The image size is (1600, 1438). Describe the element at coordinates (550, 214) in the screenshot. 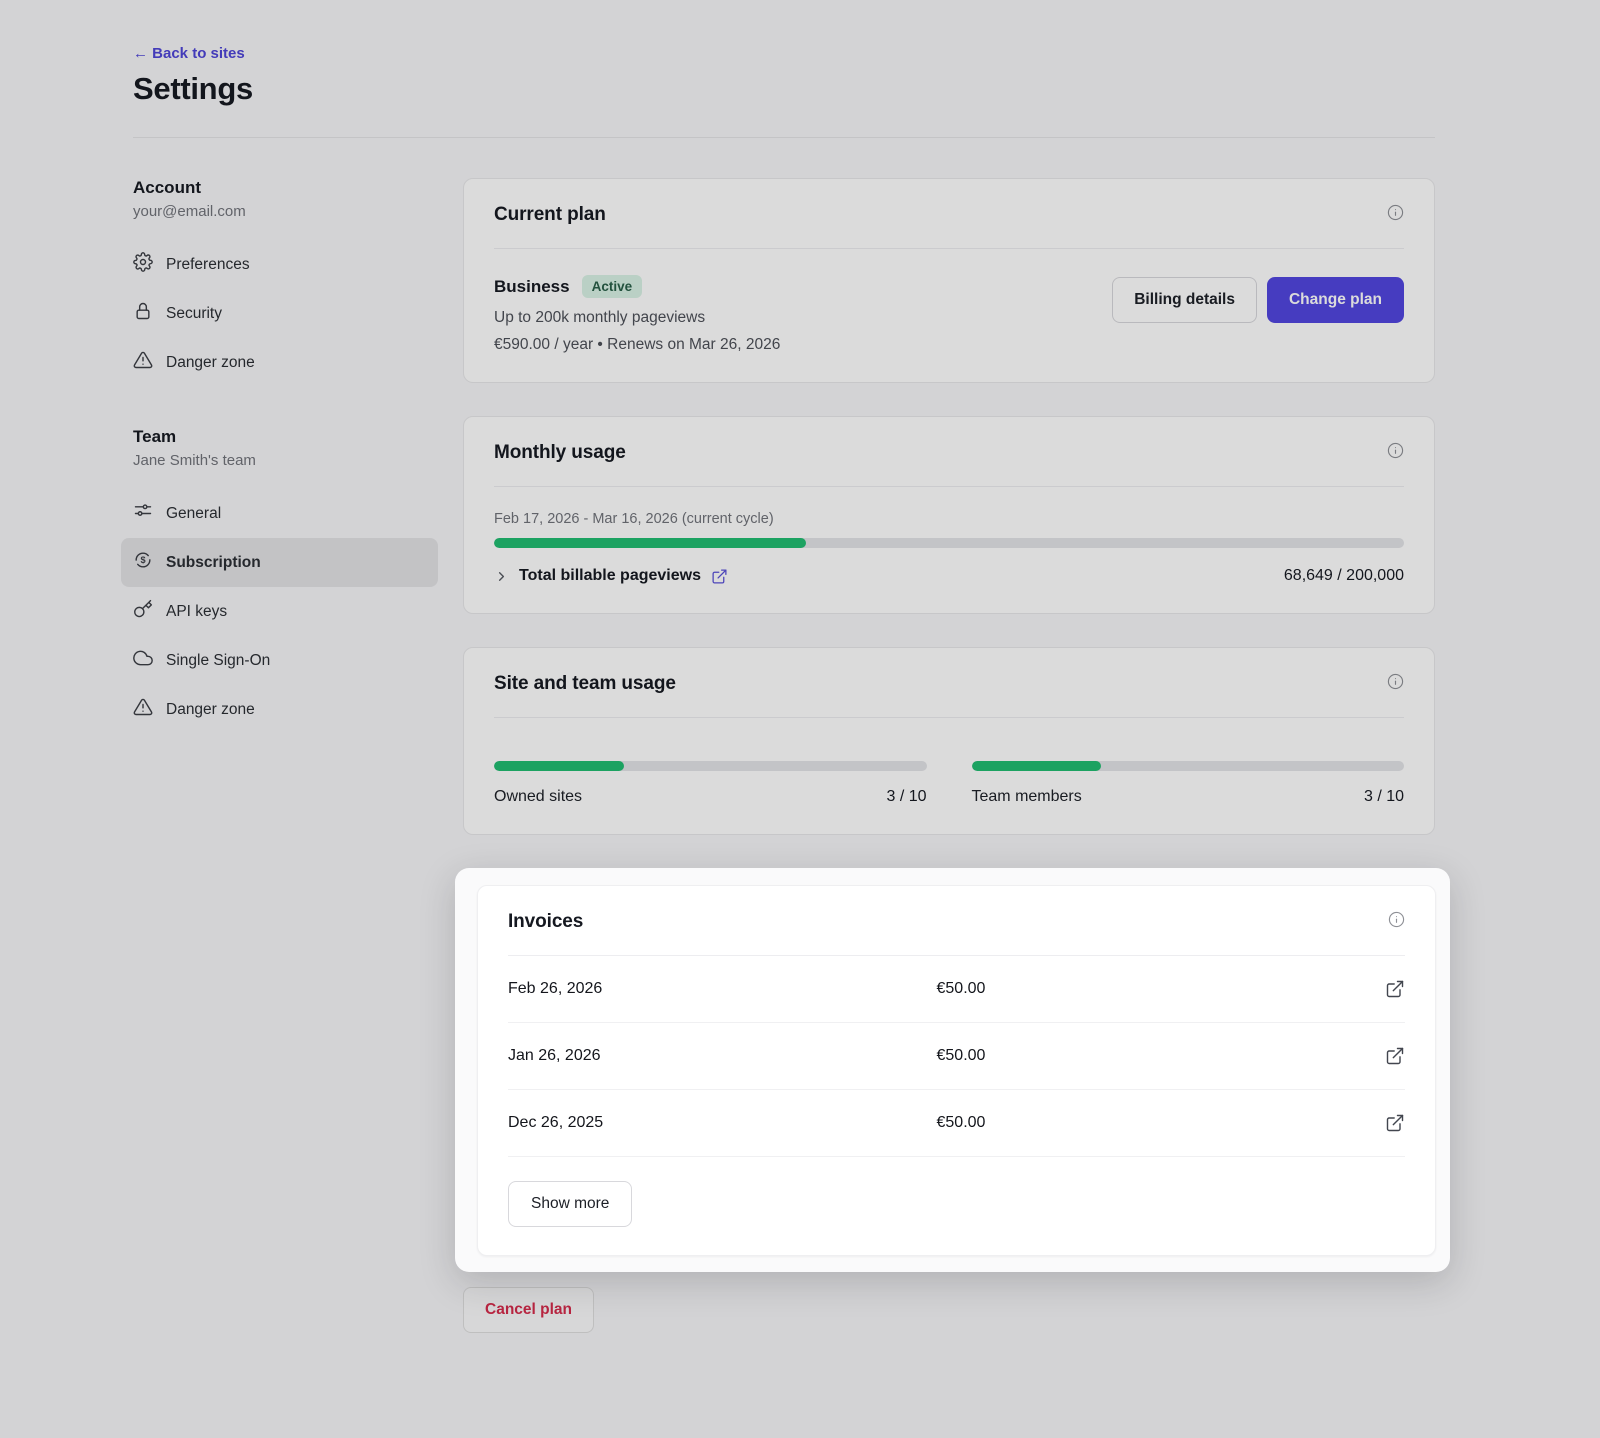

I see `current-plan-title: Current plan` at that location.